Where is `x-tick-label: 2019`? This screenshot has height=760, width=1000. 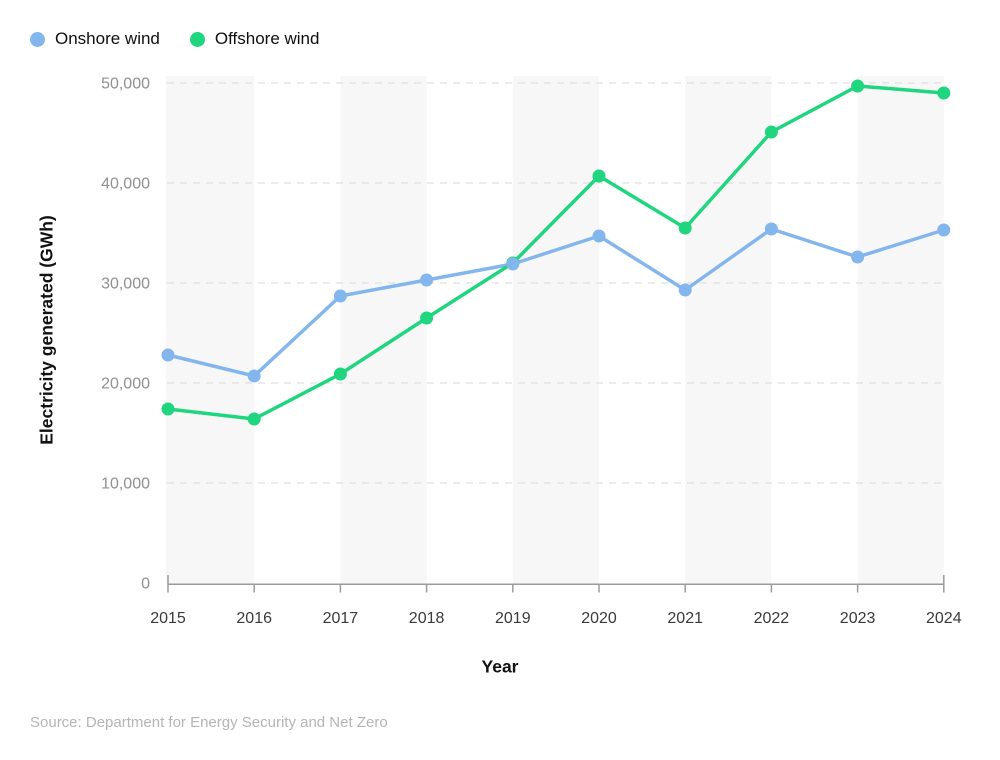 x-tick-label: 2019 is located at coordinates (513, 618).